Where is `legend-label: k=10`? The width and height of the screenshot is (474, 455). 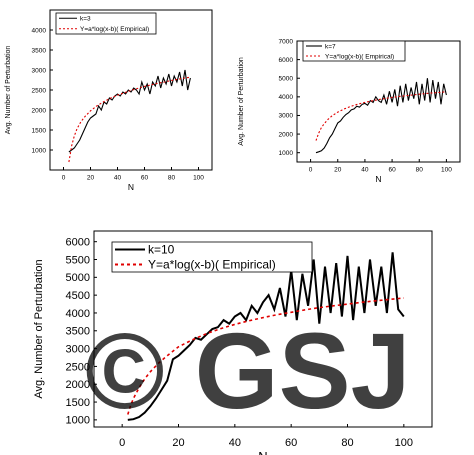 legend-label: k=10 is located at coordinates (161, 250).